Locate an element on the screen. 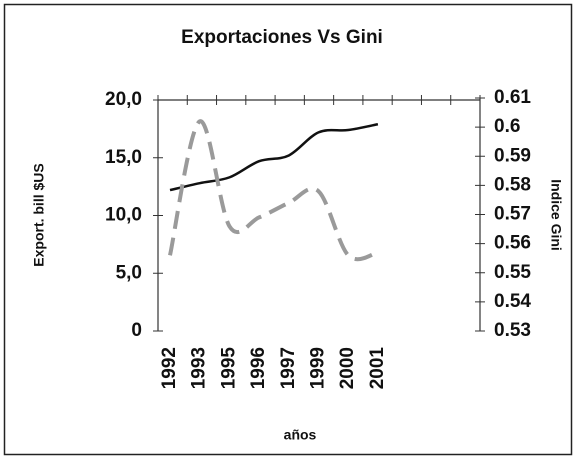  y2-axis-label: Indice Gini is located at coordinates (556, 215).